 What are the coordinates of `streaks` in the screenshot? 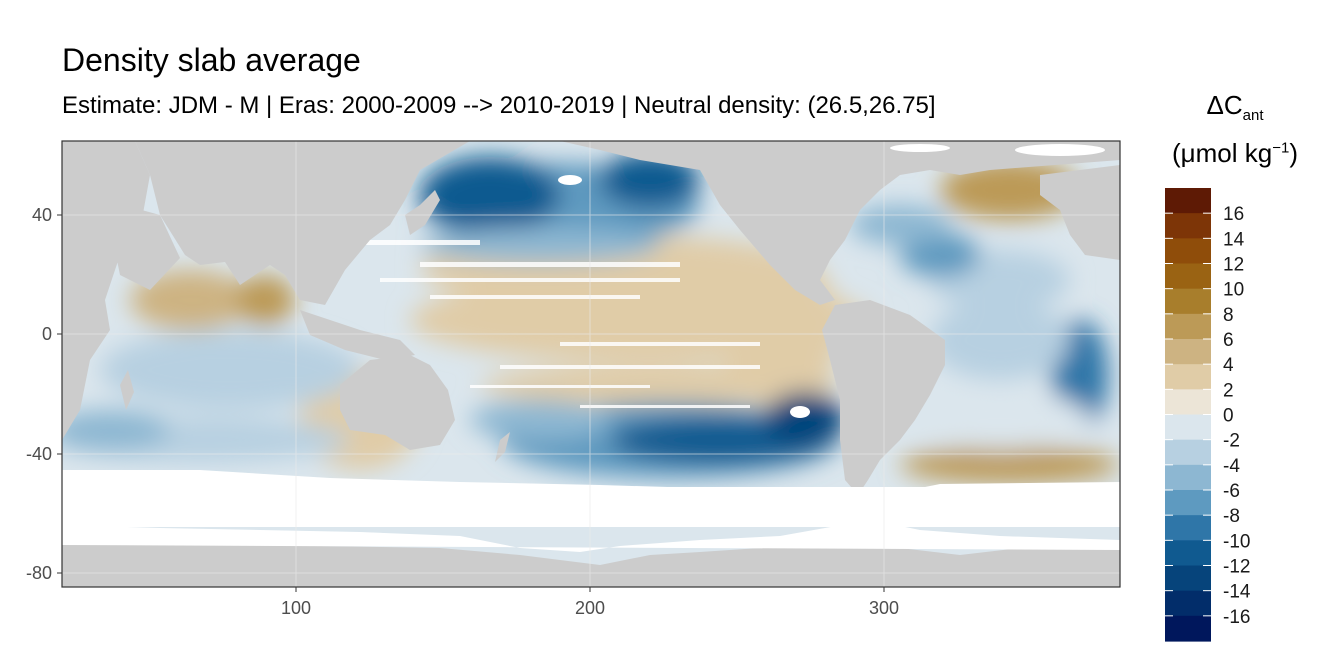 It's located at (530, 324).